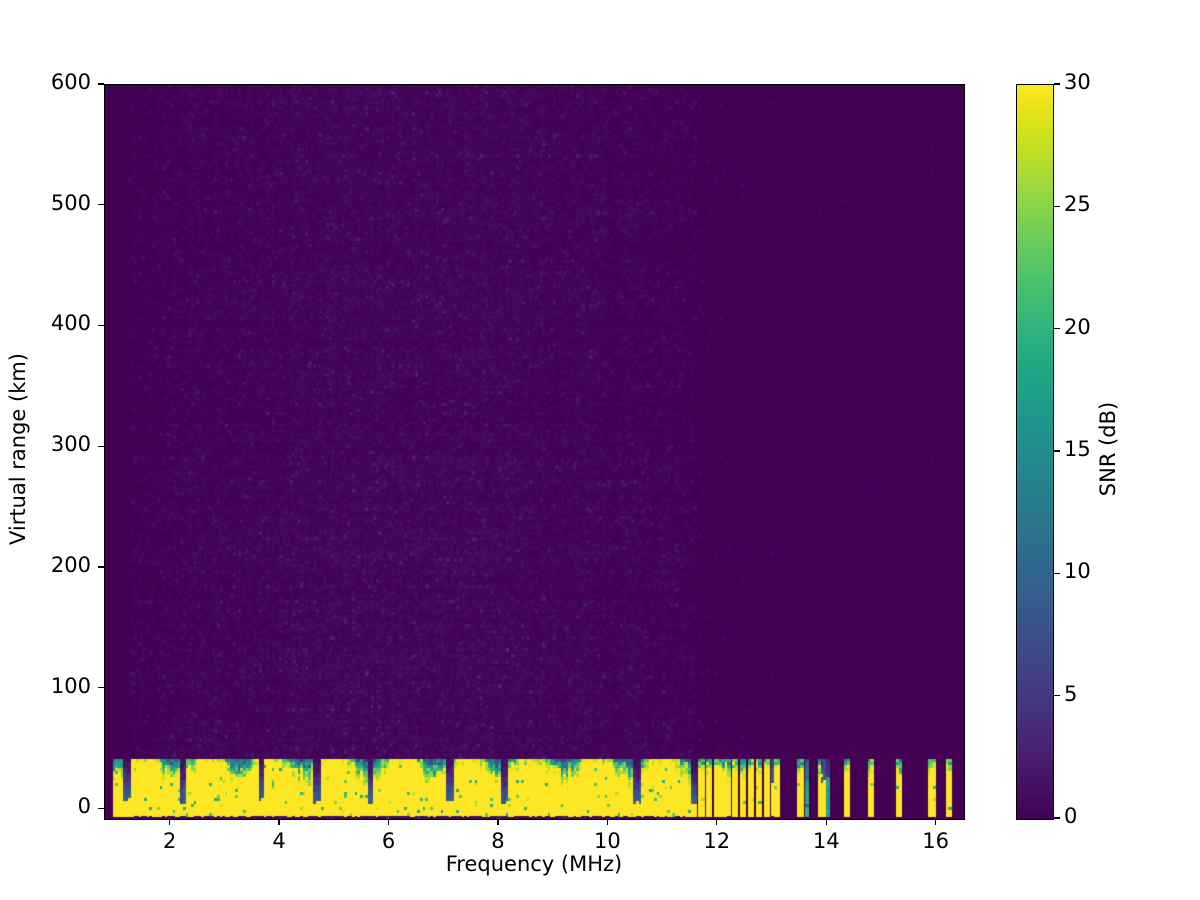  I want to click on y-tick-label: 400, so click(70, 323).